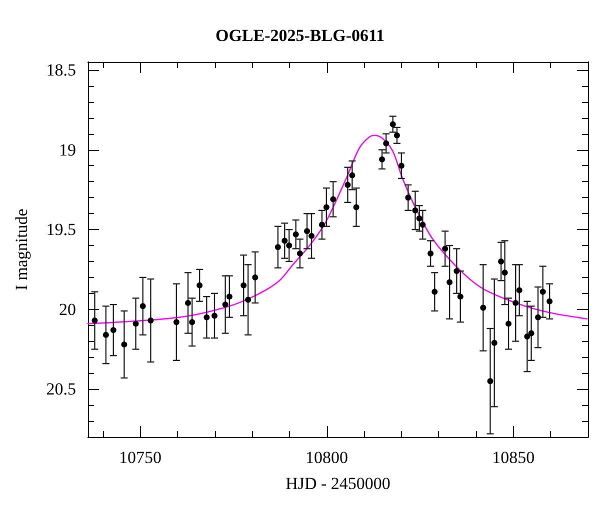 Image resolution: width=600 pixels, height=512 pixels. What do you see at coordinates (67, 309) in the screenshot?
I see `y-tick-label: 20` at bounding box center [67, 309].